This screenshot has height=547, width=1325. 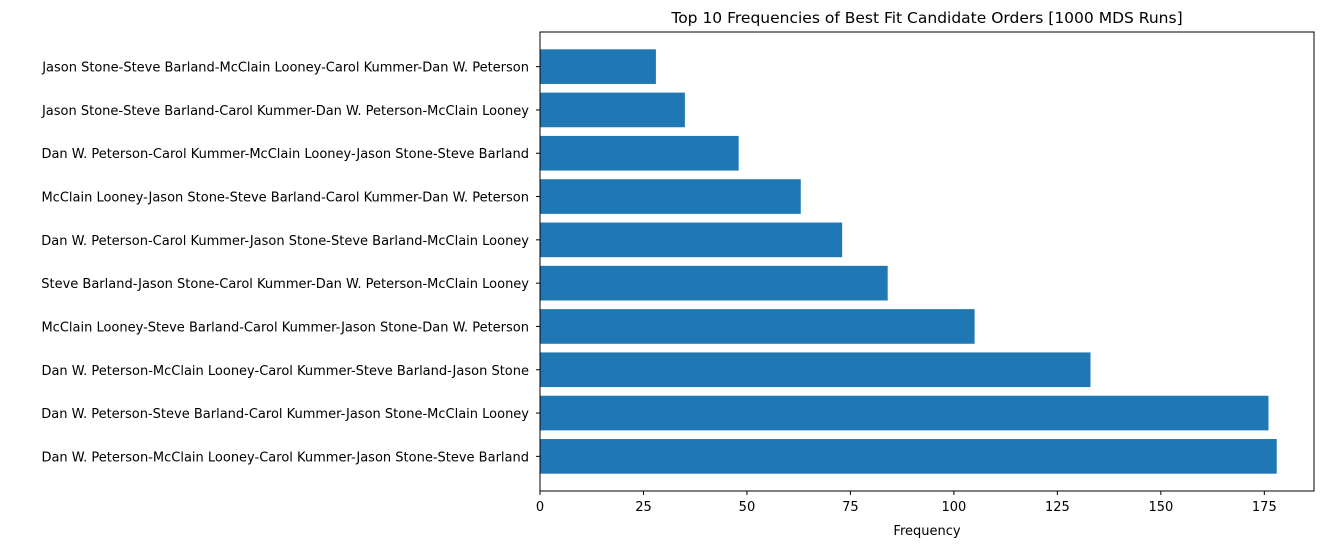 What do you see at coordinates (953, 507) in the screenshot?
I see `x-tick-label: 100` at bounding box center [953, 507].